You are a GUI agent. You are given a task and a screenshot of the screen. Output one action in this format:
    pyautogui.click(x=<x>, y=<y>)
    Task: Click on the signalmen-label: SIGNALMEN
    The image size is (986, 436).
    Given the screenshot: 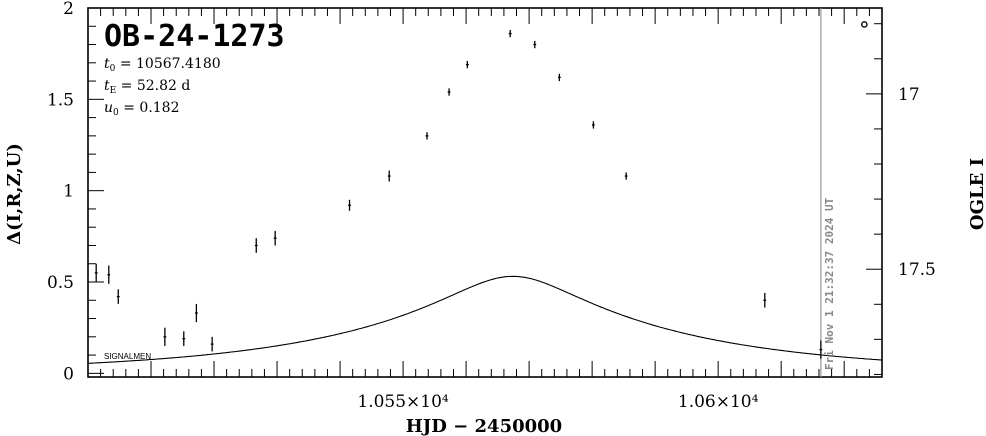 What is the action you would take?
    pyautogui.click(x=127, y=356)
    